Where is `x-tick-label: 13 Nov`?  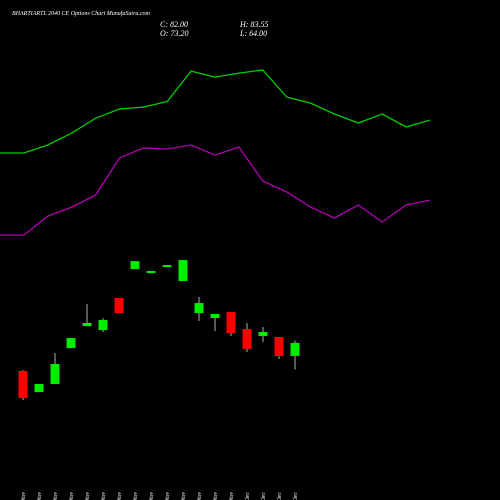
x-tick-label: 13 Nov is located at coordinates (88, 496).